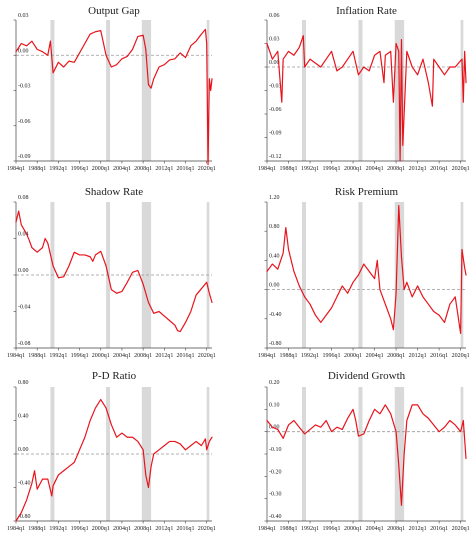  I want to click on y-tick-label: 0.20, so click(274, 383).